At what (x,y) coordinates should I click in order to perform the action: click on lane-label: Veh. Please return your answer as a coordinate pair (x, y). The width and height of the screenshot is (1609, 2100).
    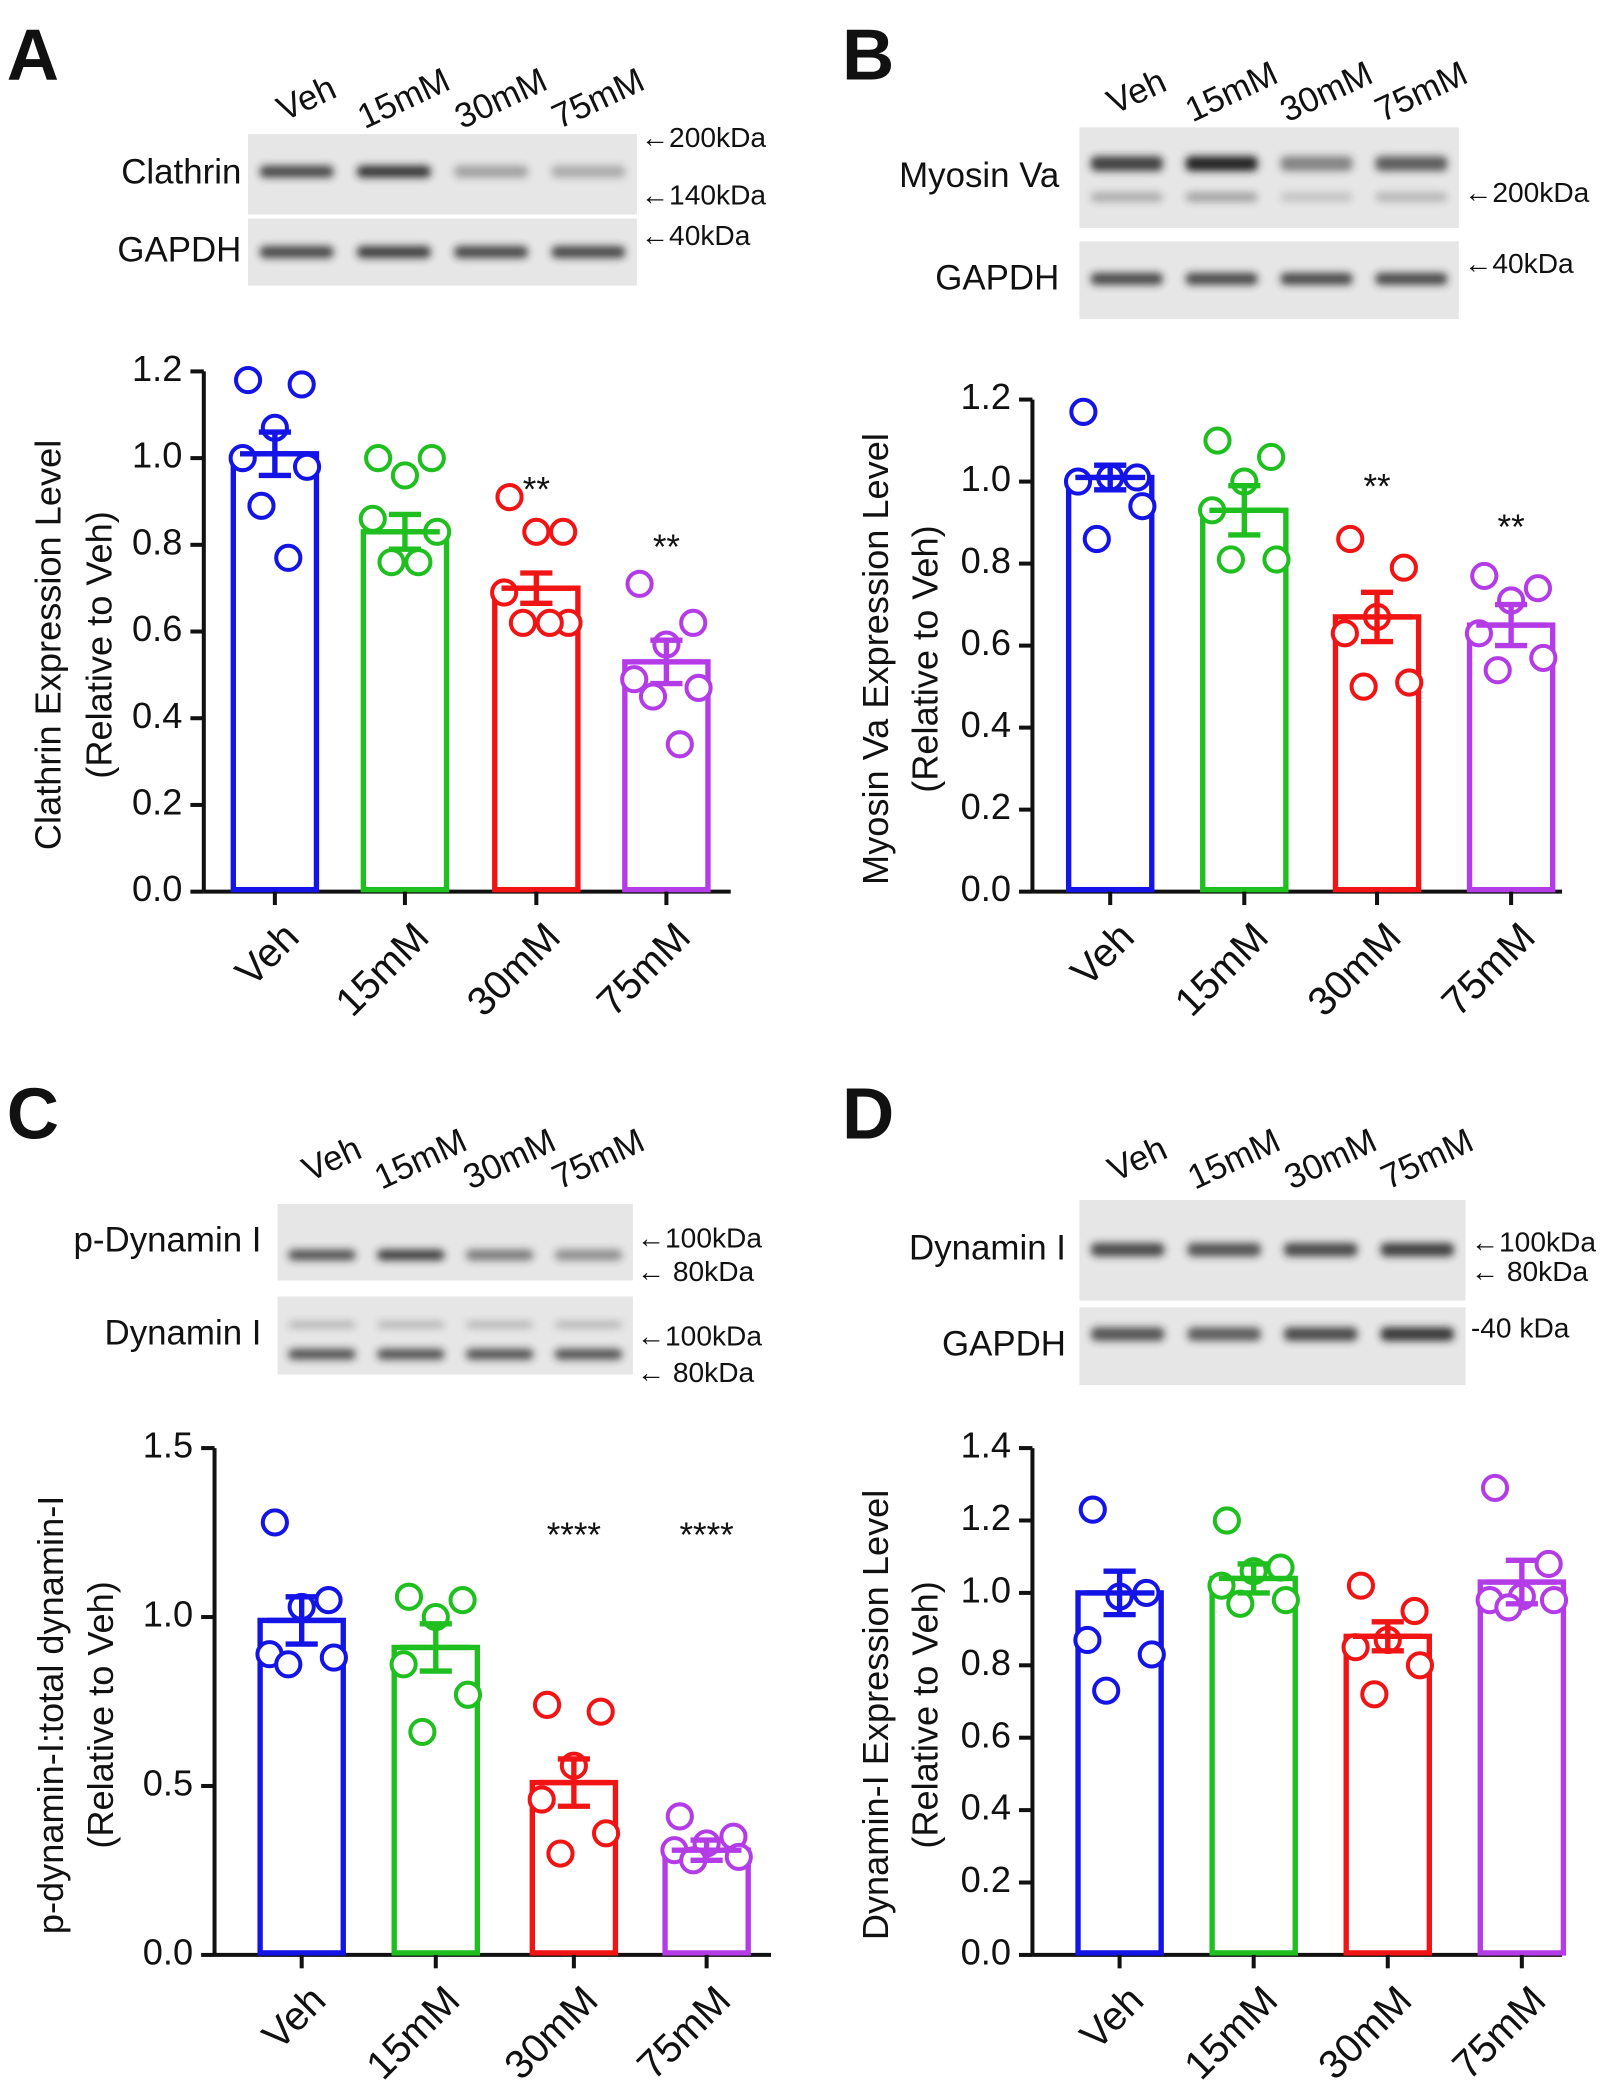
    Looking at the image, I should click on (1136, 91).